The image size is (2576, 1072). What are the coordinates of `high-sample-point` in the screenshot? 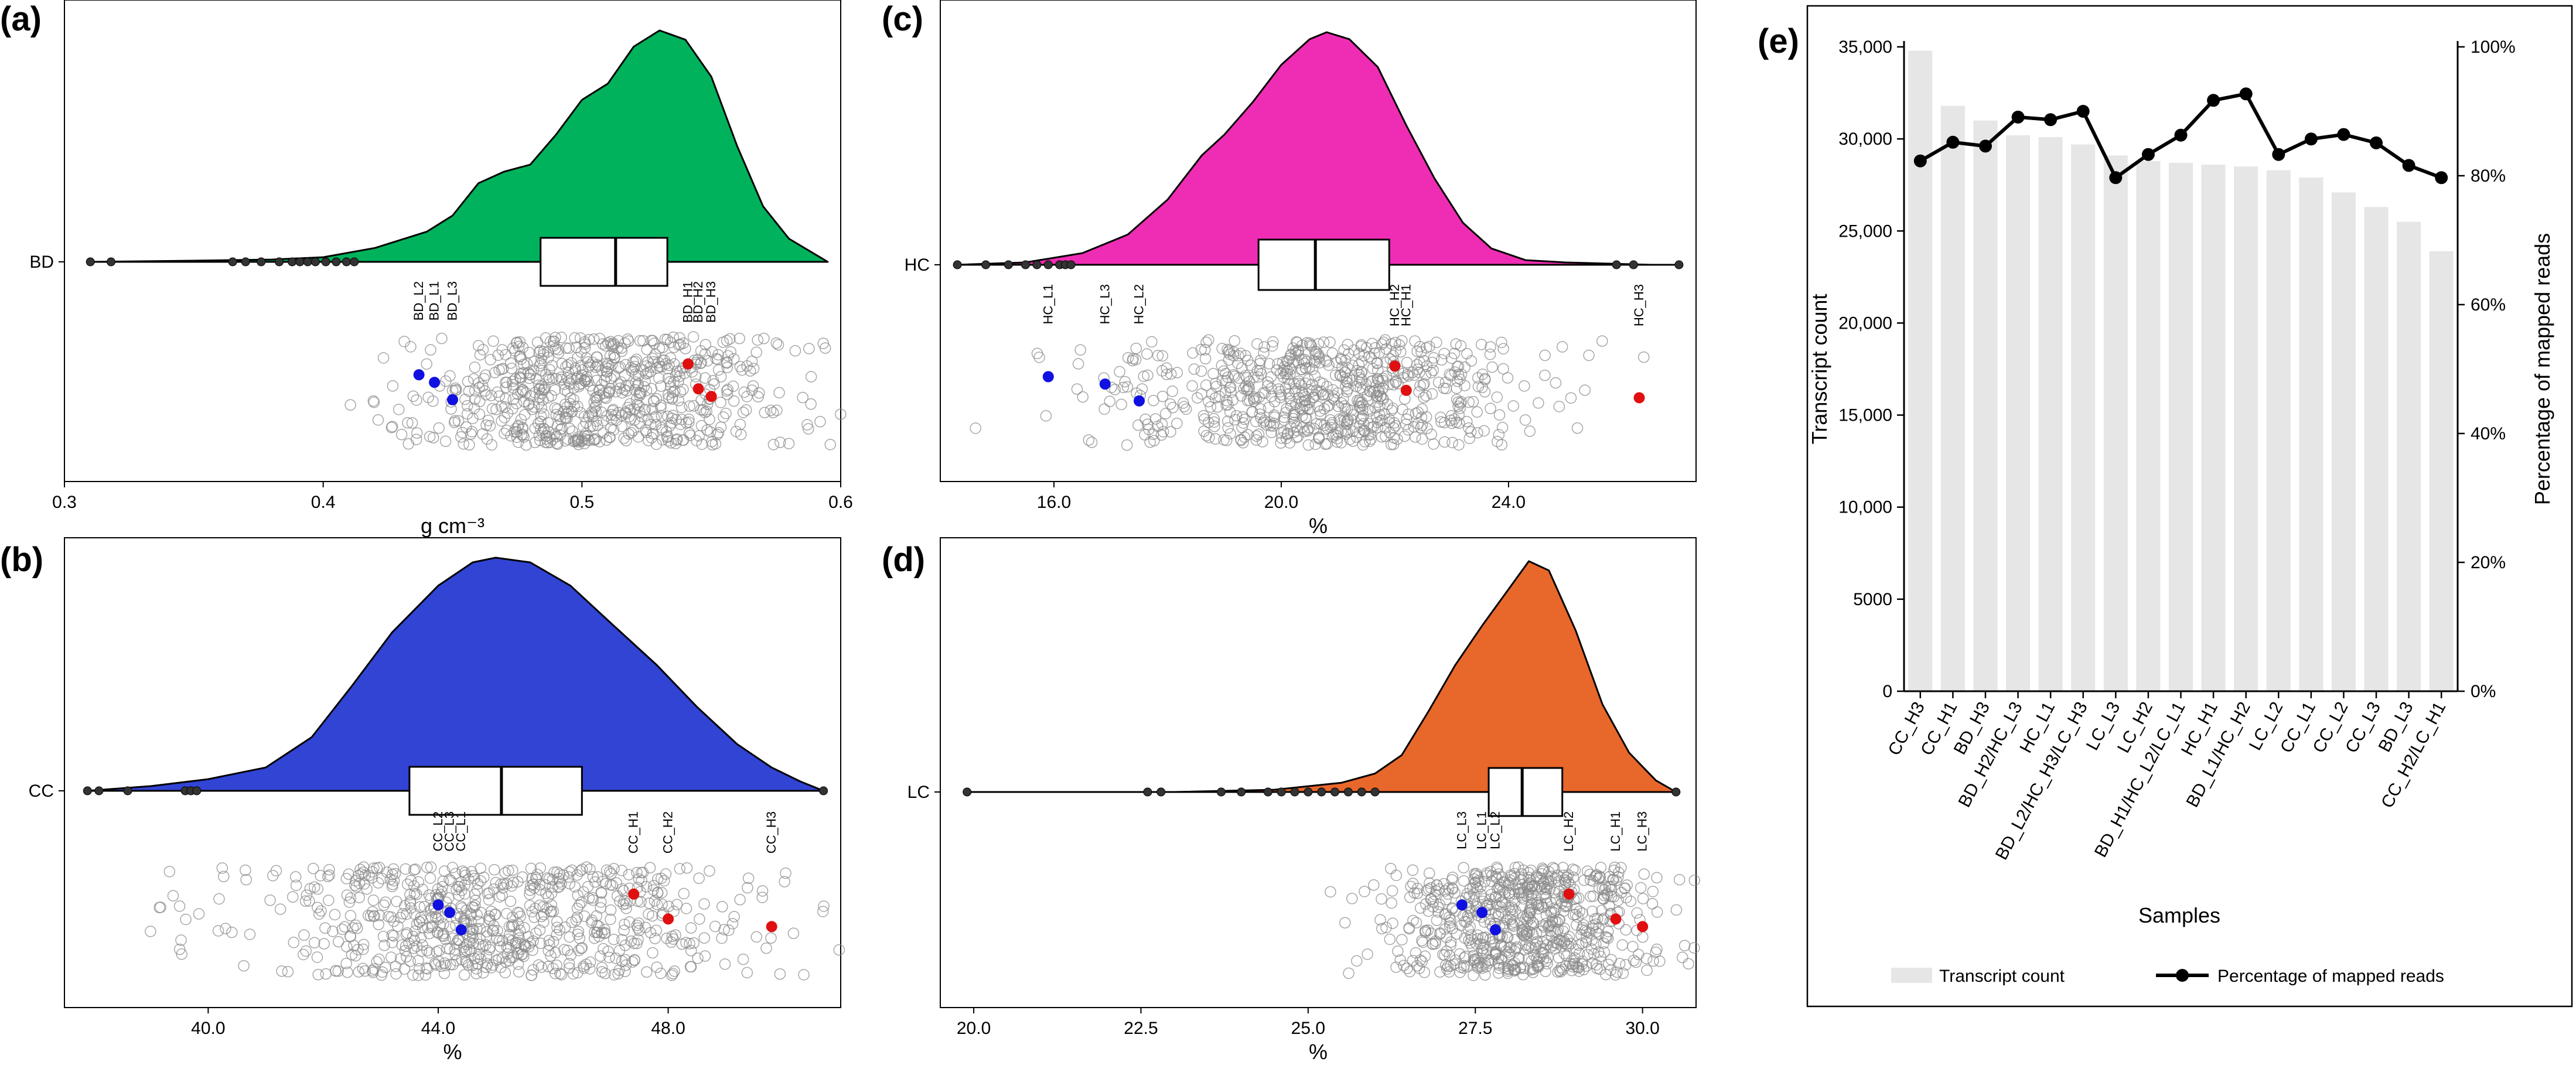 It's located at (1395, 366).